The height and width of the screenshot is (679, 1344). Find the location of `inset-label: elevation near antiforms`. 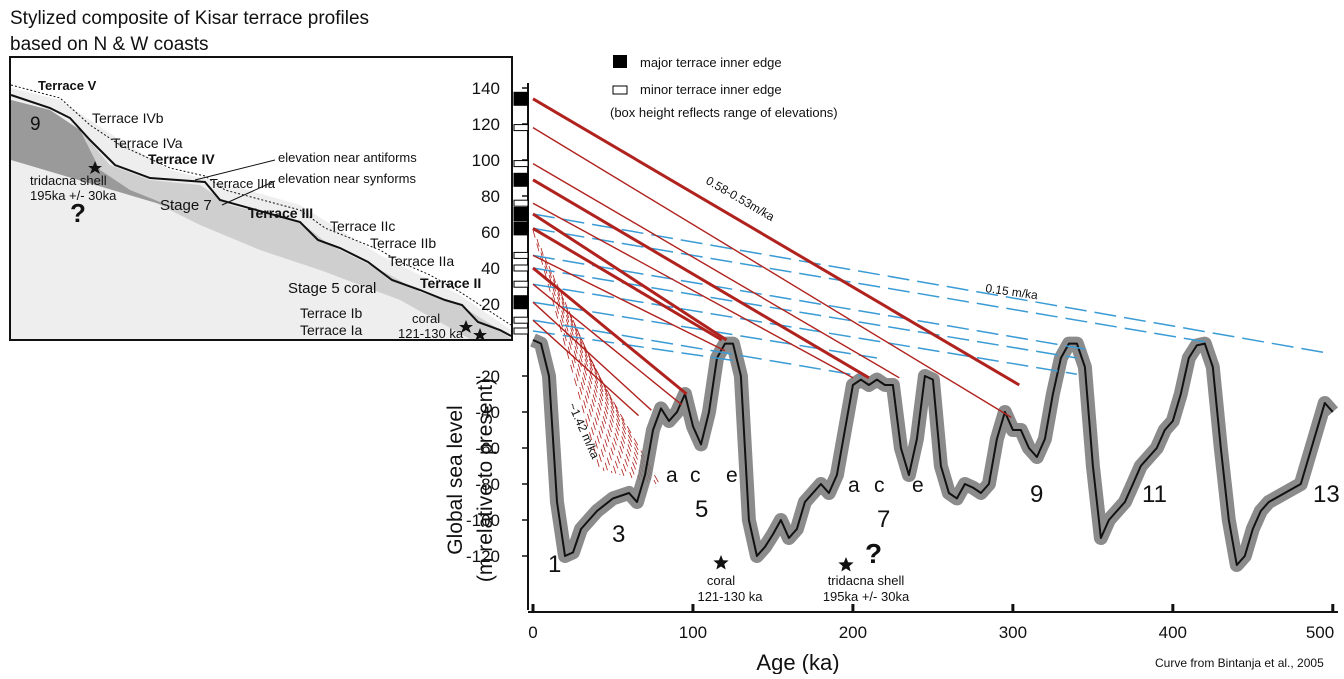

inset-label: elevation near antiforms is located at coordinates (347, 157).